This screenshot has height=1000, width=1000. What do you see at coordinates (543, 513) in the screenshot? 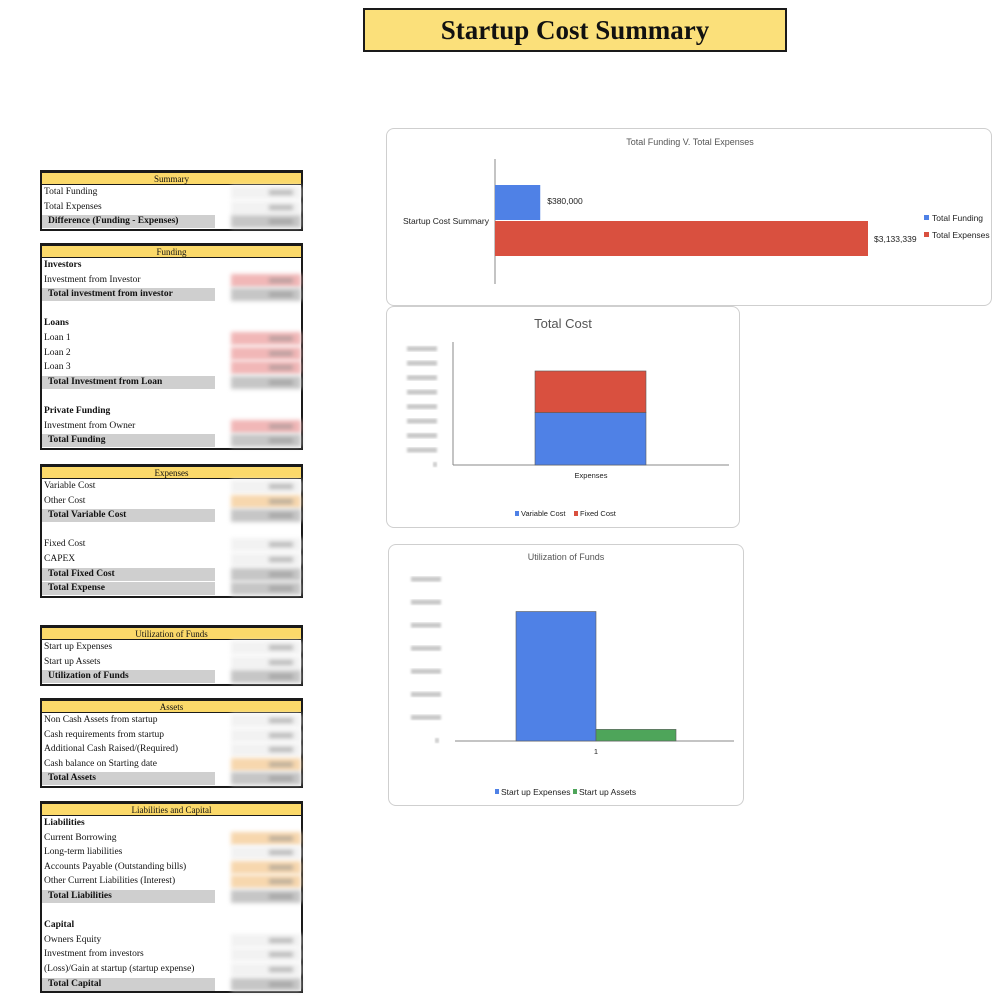
I see `legend-entry: Variable Cost` at bounding box center [543, 513].